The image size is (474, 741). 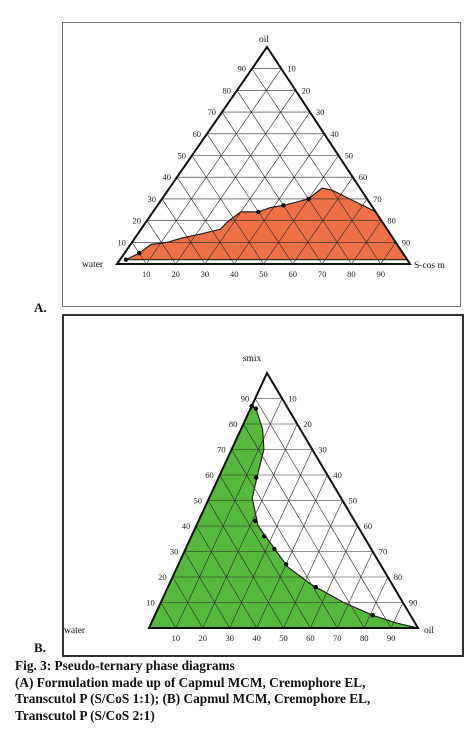 I want to click on tick-label-right: 30, so click(x=322, y=450).